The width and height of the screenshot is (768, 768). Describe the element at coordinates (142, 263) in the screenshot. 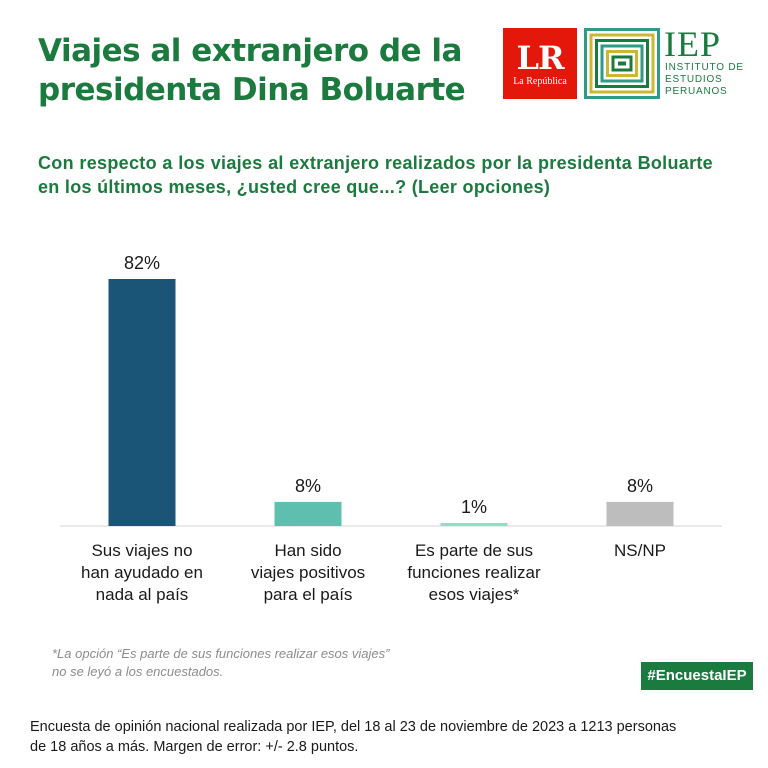

I see `value-label-1: 82%` at that location.